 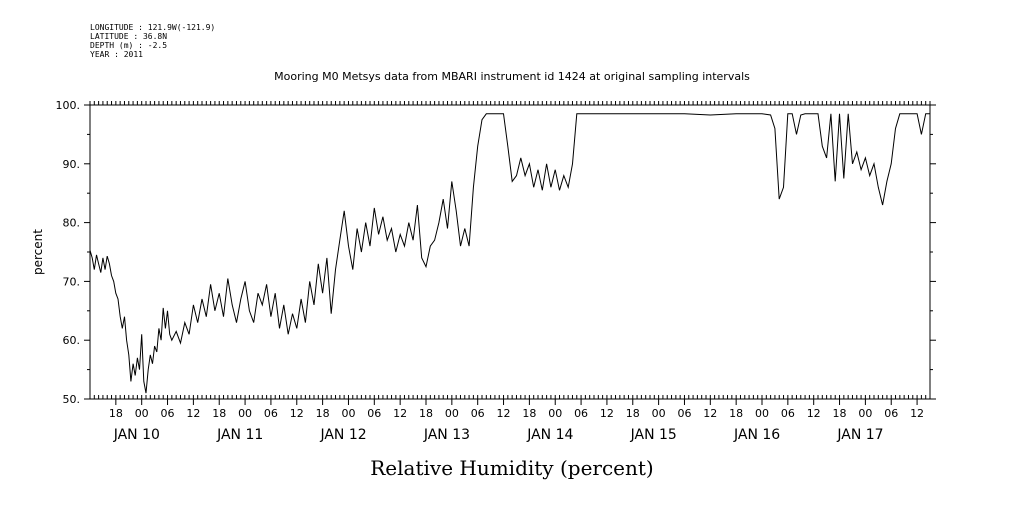 I want to click on y-tick-label: 100., so click(x=68, y=105).